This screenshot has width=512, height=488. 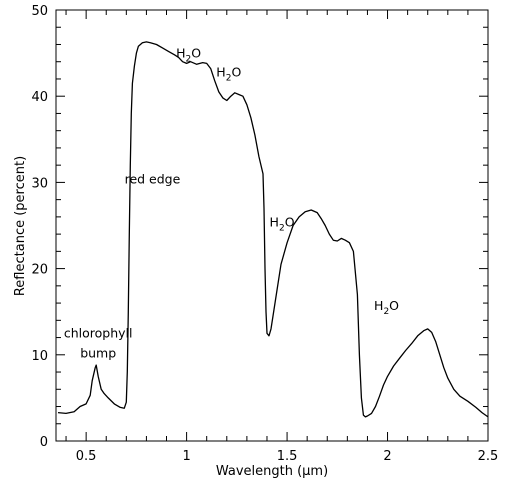 What do you see at coordinates (86, 456) in the screenshot?
I see `x-tick-label: 0.5` at bounding box center [86, 456].